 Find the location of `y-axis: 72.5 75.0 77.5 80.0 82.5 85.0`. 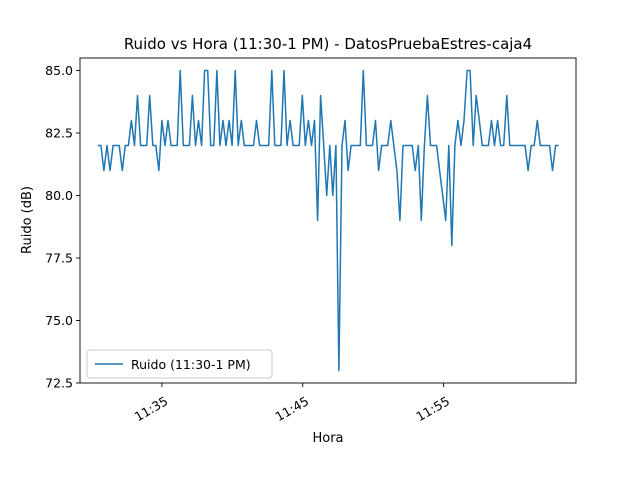

y-axis: 72.5 75.0 77.5 80.0 82.5 85.0 is located at coordinates (62, 227).